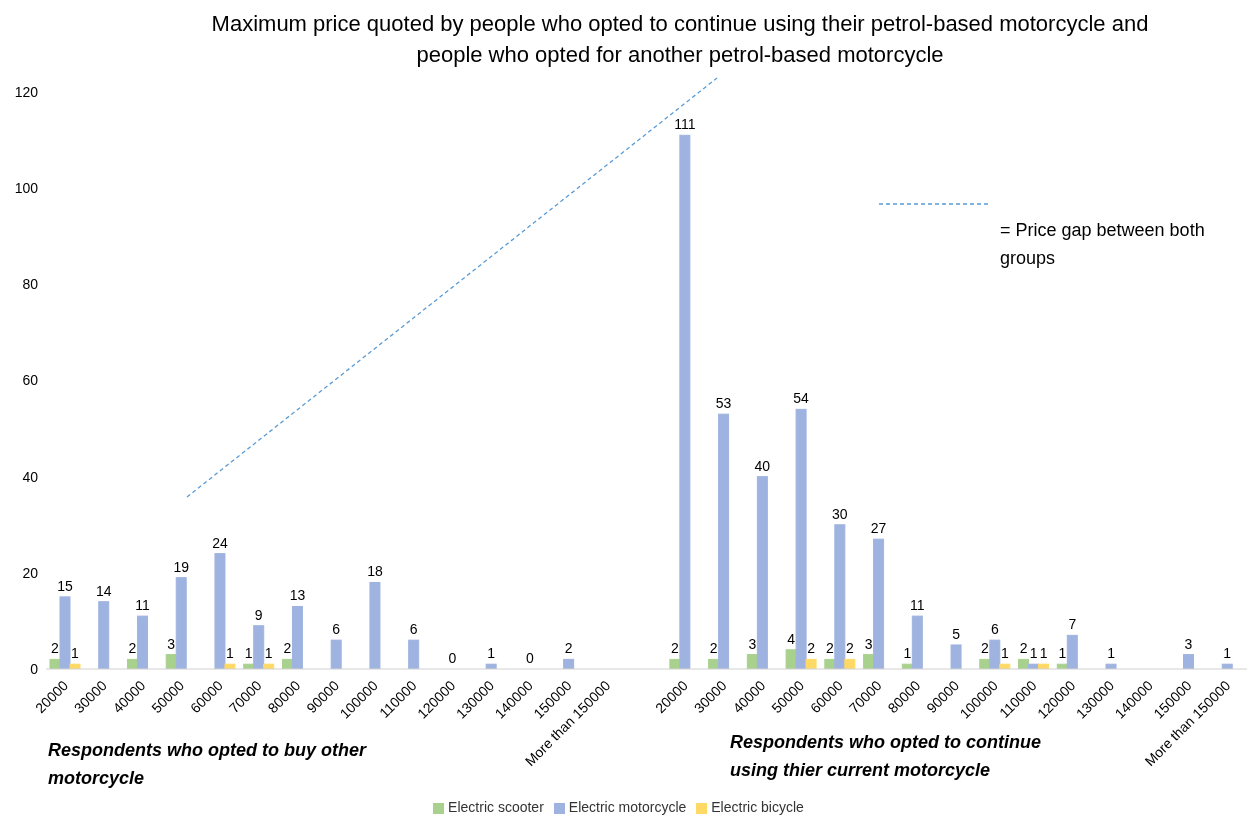 The image size is (1255, 834). What do you see at coordinates (375, 571) in the screenshot?
I see `data-label: 18` at bounding box center [375, 571].